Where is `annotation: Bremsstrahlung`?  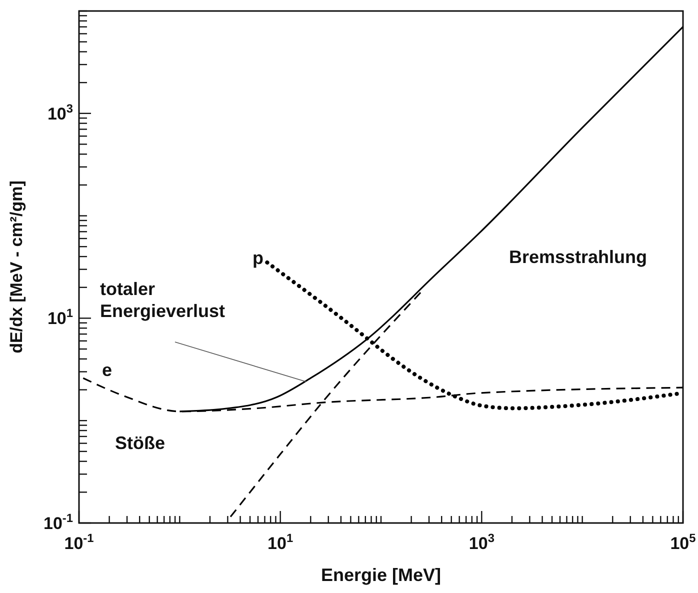 annotation: Bremsstrahlung is located at coordinates (578, 257).